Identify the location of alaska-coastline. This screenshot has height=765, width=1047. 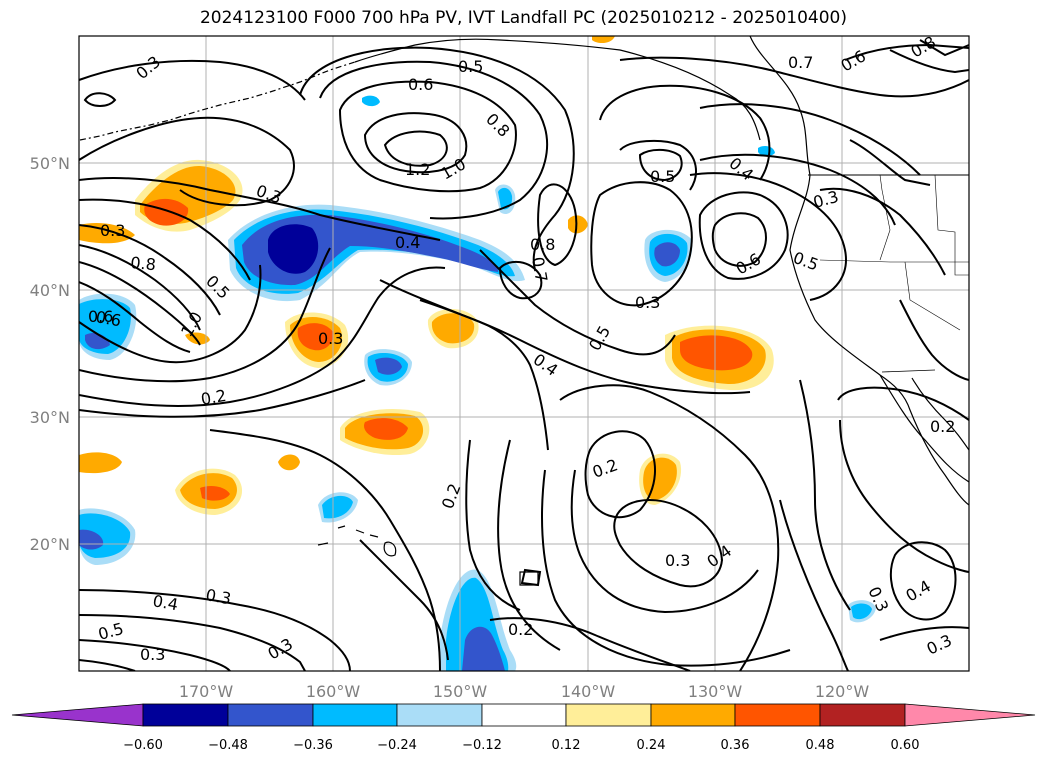
(557, 89).